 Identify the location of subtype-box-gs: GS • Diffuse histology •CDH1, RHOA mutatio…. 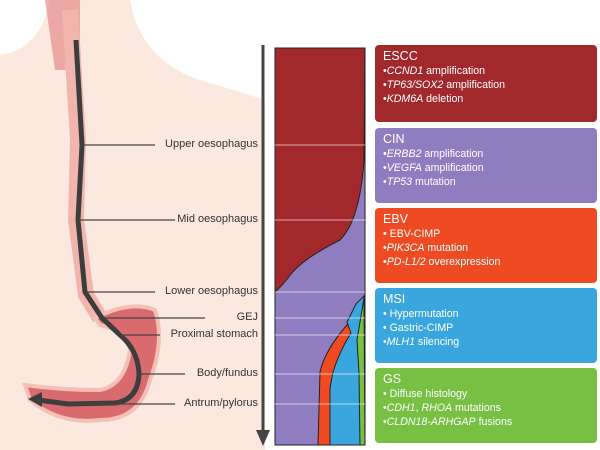
(486, 405).